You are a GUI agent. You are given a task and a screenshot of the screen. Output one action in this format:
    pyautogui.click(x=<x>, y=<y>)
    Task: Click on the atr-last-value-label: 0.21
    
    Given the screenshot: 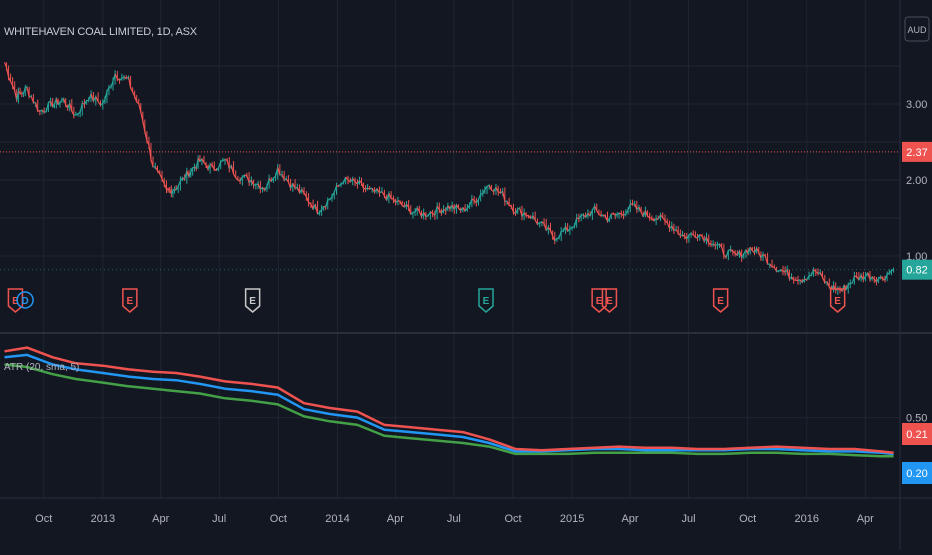 What is the action you would take?
    pyautogui.click(x=916, y=435)
    